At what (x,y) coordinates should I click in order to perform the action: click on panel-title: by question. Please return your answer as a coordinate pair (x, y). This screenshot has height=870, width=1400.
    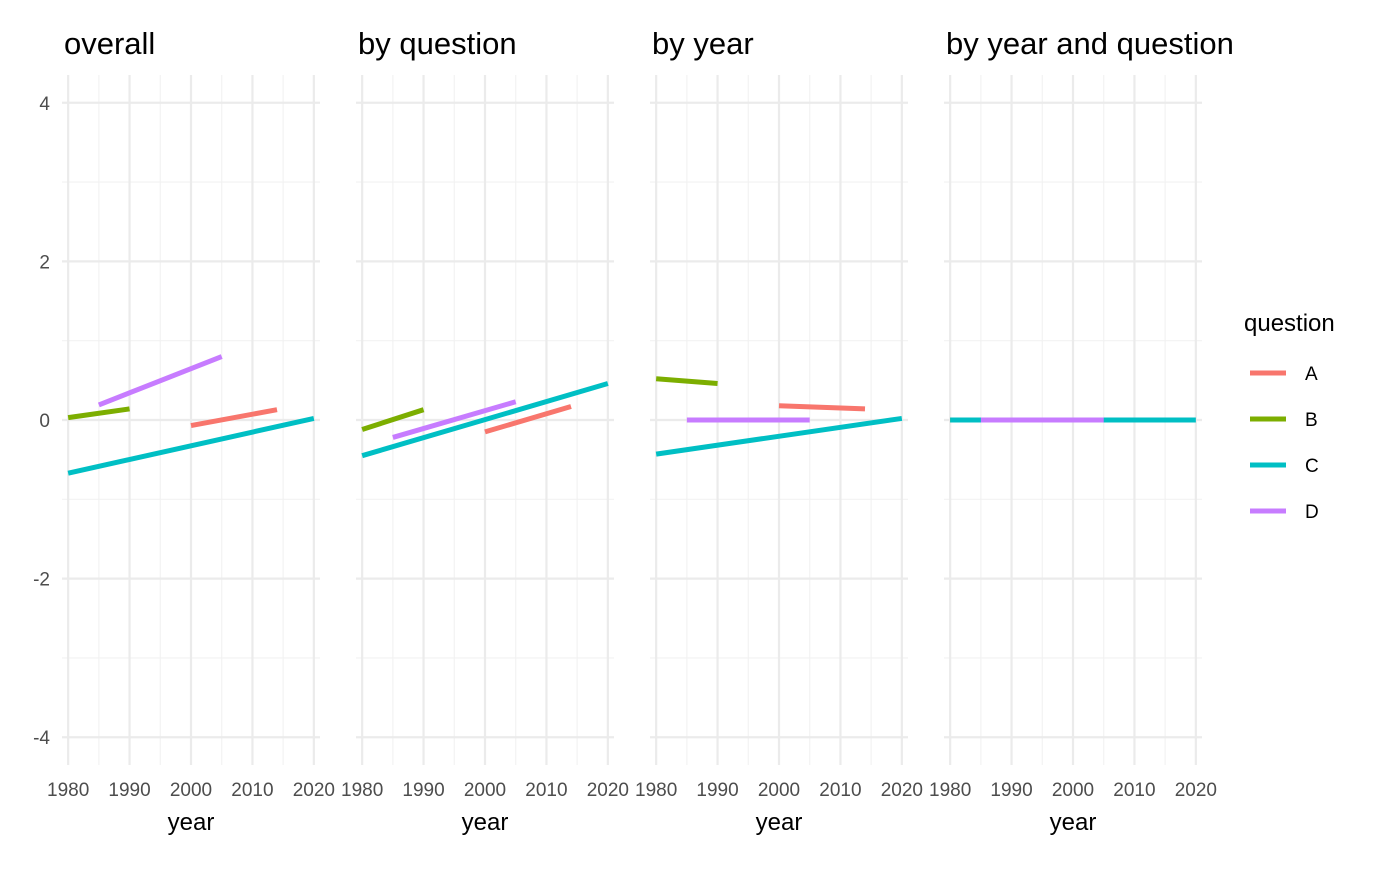
    Looking at the image, I should click on (437, 43).